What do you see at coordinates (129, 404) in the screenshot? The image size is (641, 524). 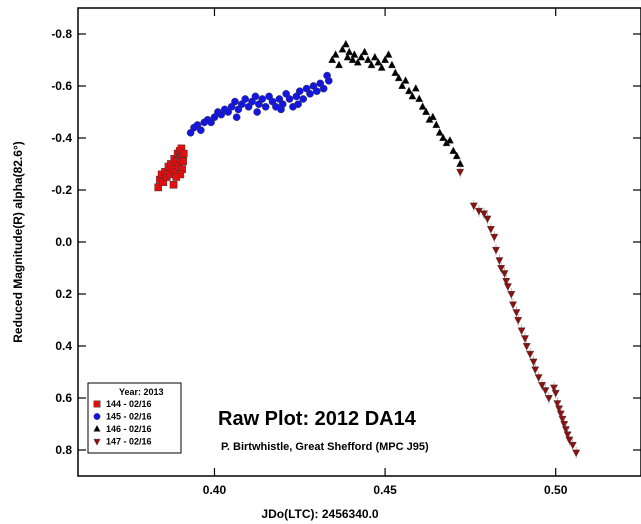 I see `legend-entry-label: 144 - 02/16` at bounding box center [129, 404].